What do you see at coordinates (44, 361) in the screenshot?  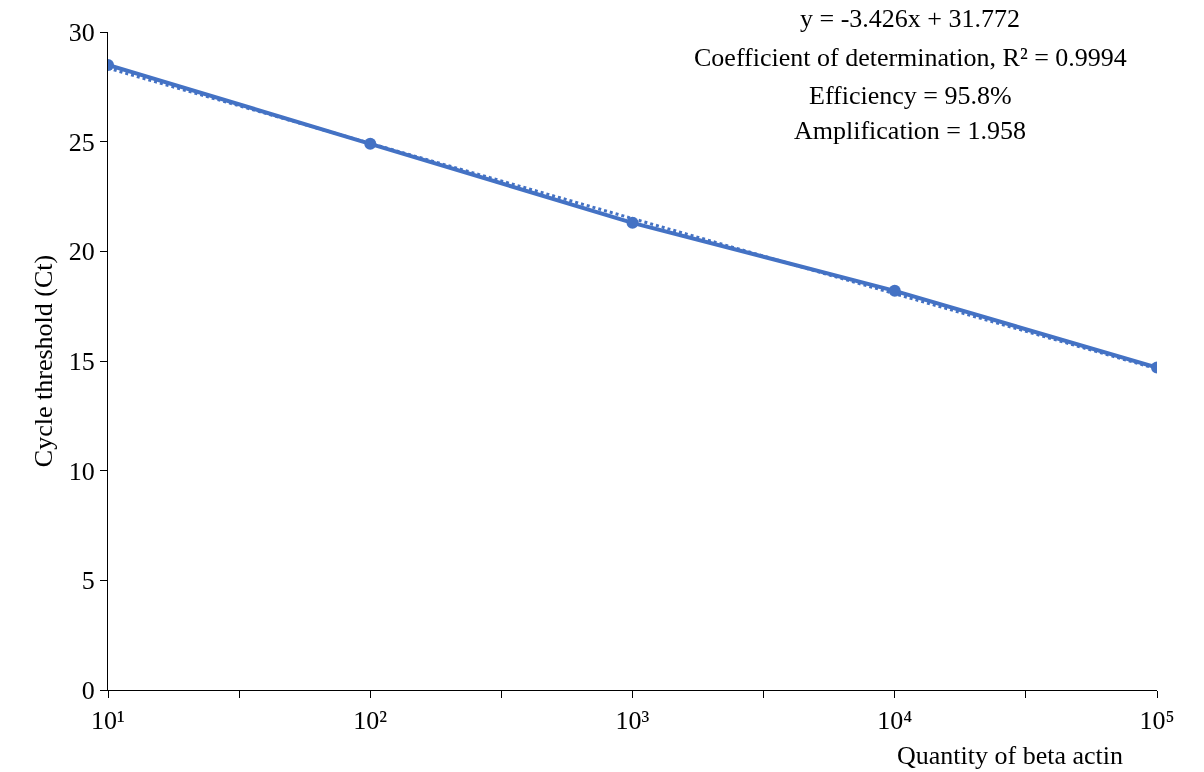 I see `y-axis-title: Cycle threshold (Ct)` at bounding box center [44, 361].